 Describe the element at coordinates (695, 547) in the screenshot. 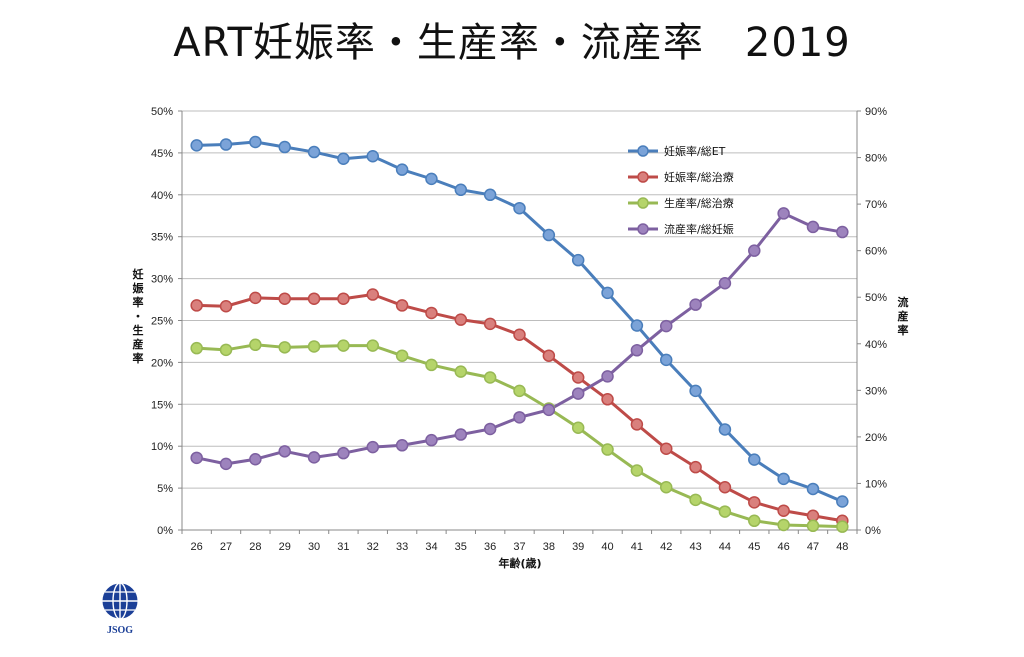

I see `x-tick-label: 43` at that location.